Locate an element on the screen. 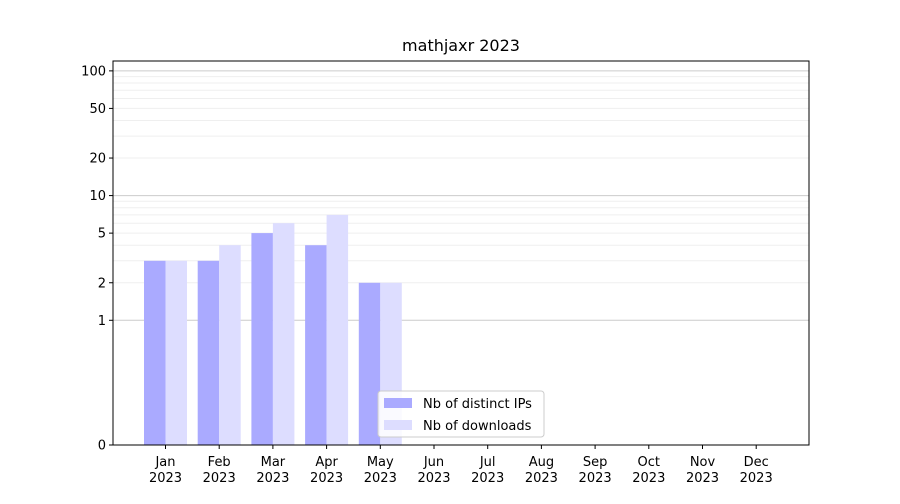 The height and width of the screenshot is (504, 900). legend-box is located at coordinates (461, 414).